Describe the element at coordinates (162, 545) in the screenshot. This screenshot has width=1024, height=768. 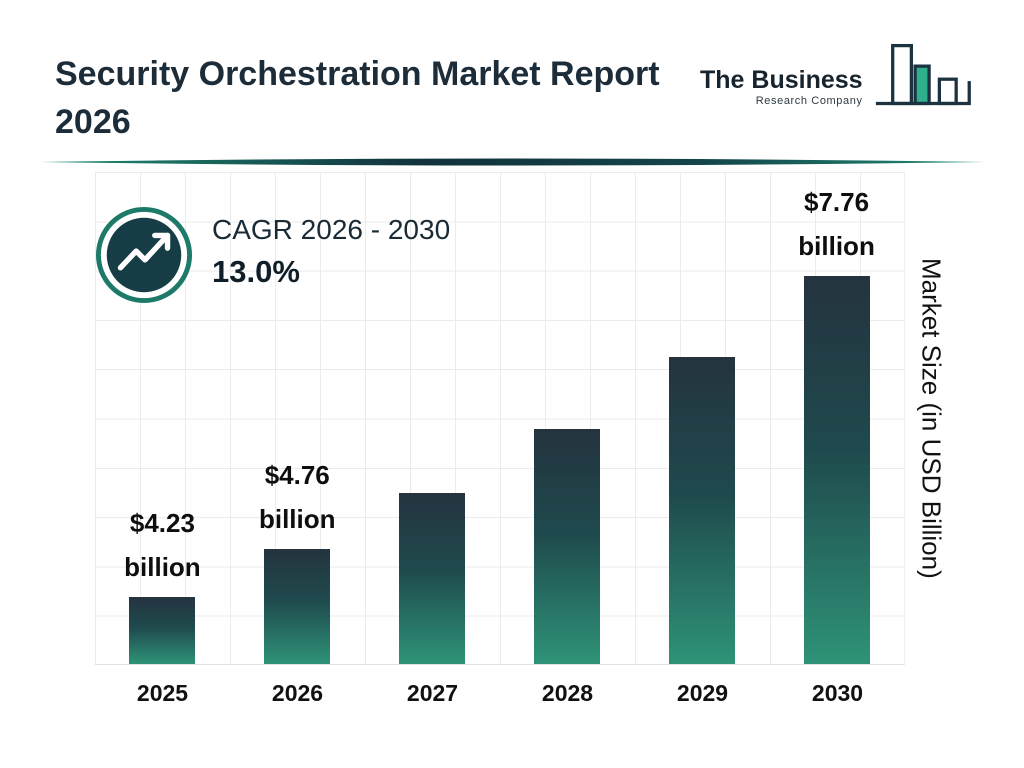
I see `bar-value-label-2025: $4.23 billion` at that location.